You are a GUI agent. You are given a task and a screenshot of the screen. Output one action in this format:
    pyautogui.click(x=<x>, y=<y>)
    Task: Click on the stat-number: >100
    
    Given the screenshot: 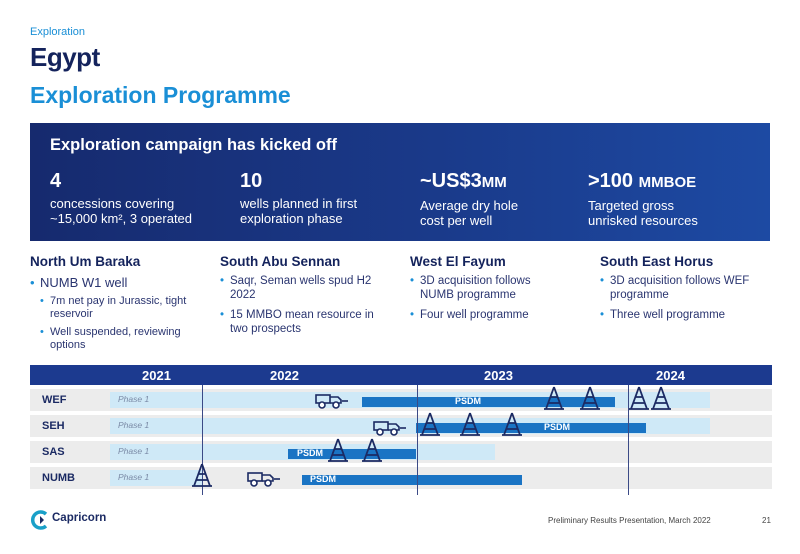 What is the action you would take?
    pyautogui.click(x=611, y=181)
    